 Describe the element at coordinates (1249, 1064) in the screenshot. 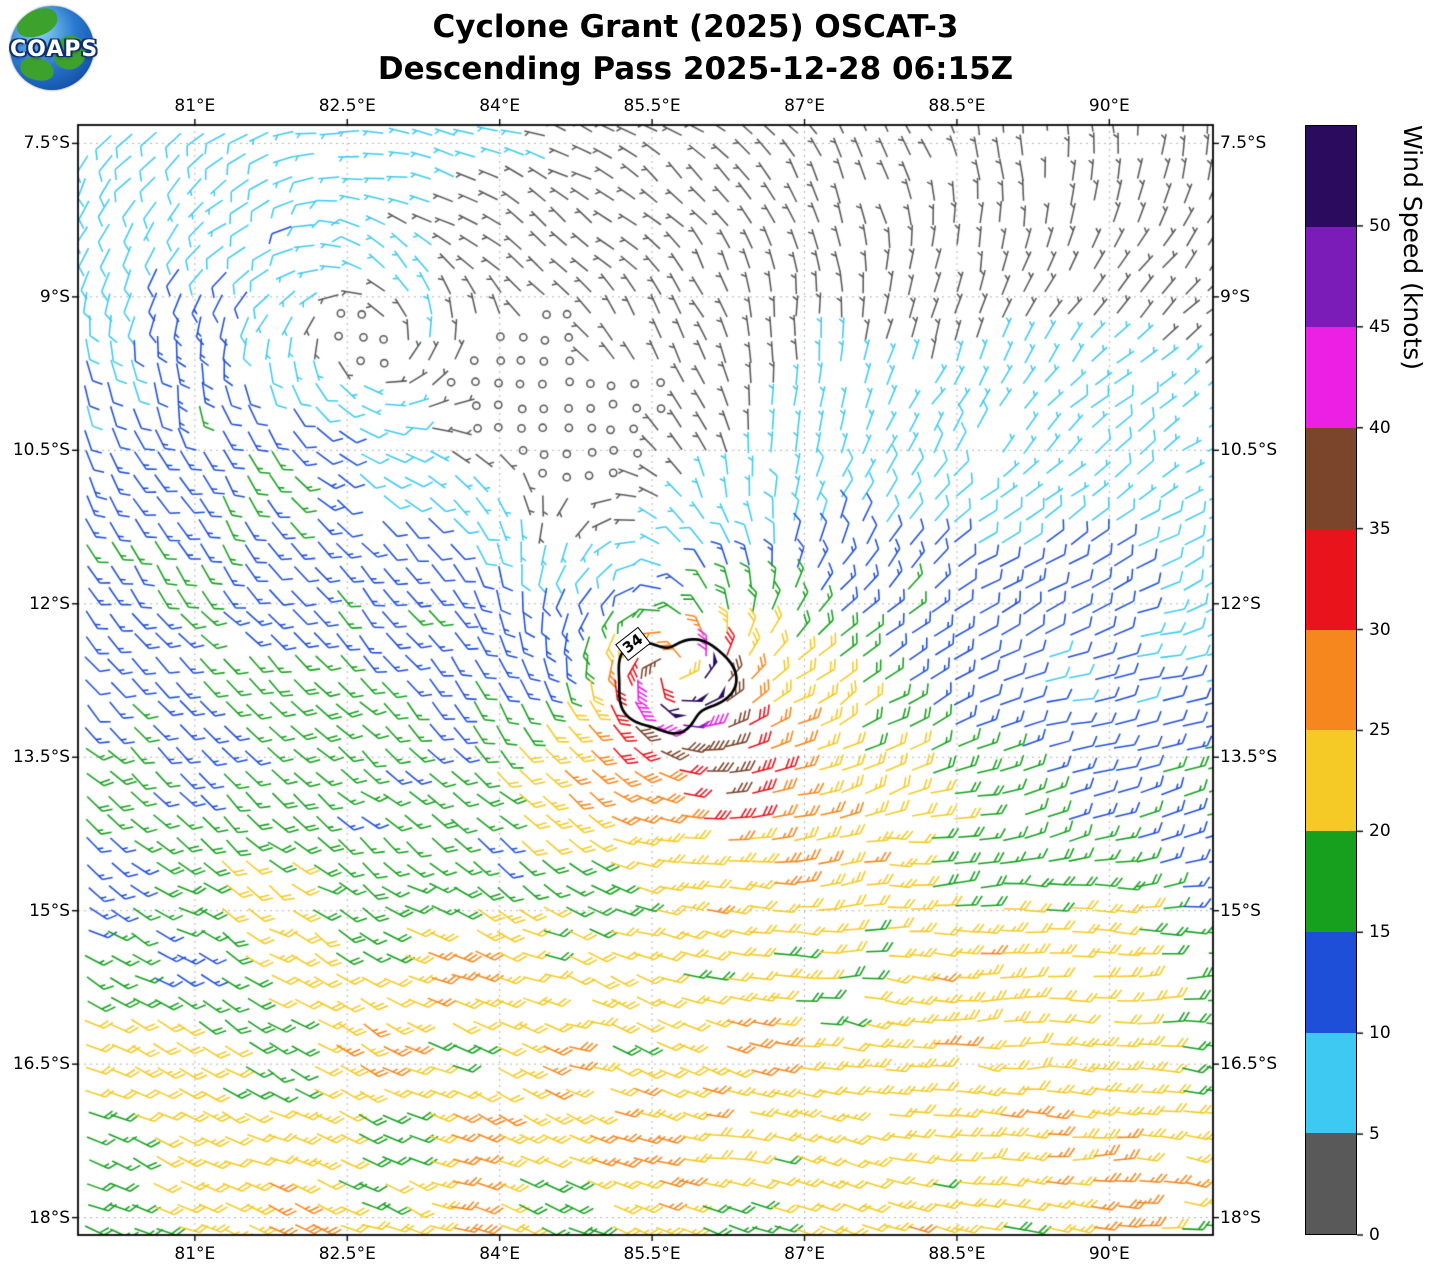

I see `y-tick-label-right: 16.5°S` at that location.